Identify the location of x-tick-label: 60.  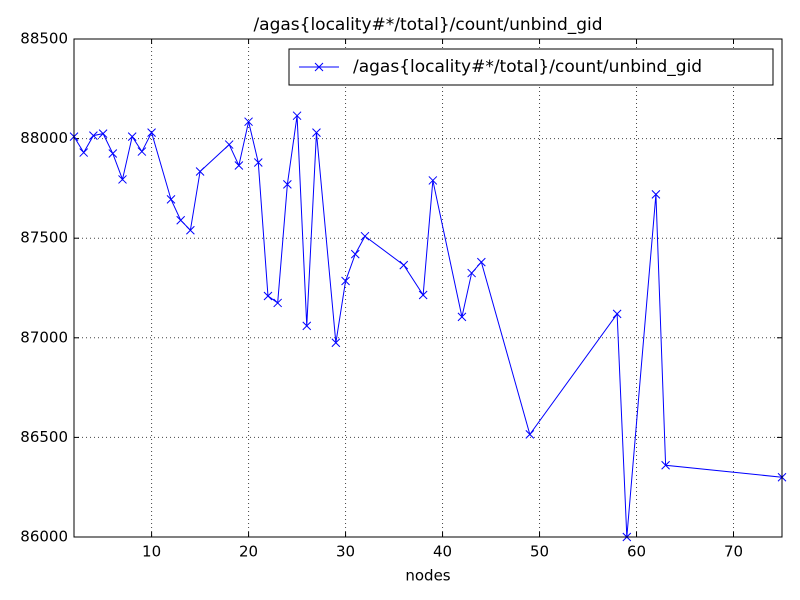
(636, 552).